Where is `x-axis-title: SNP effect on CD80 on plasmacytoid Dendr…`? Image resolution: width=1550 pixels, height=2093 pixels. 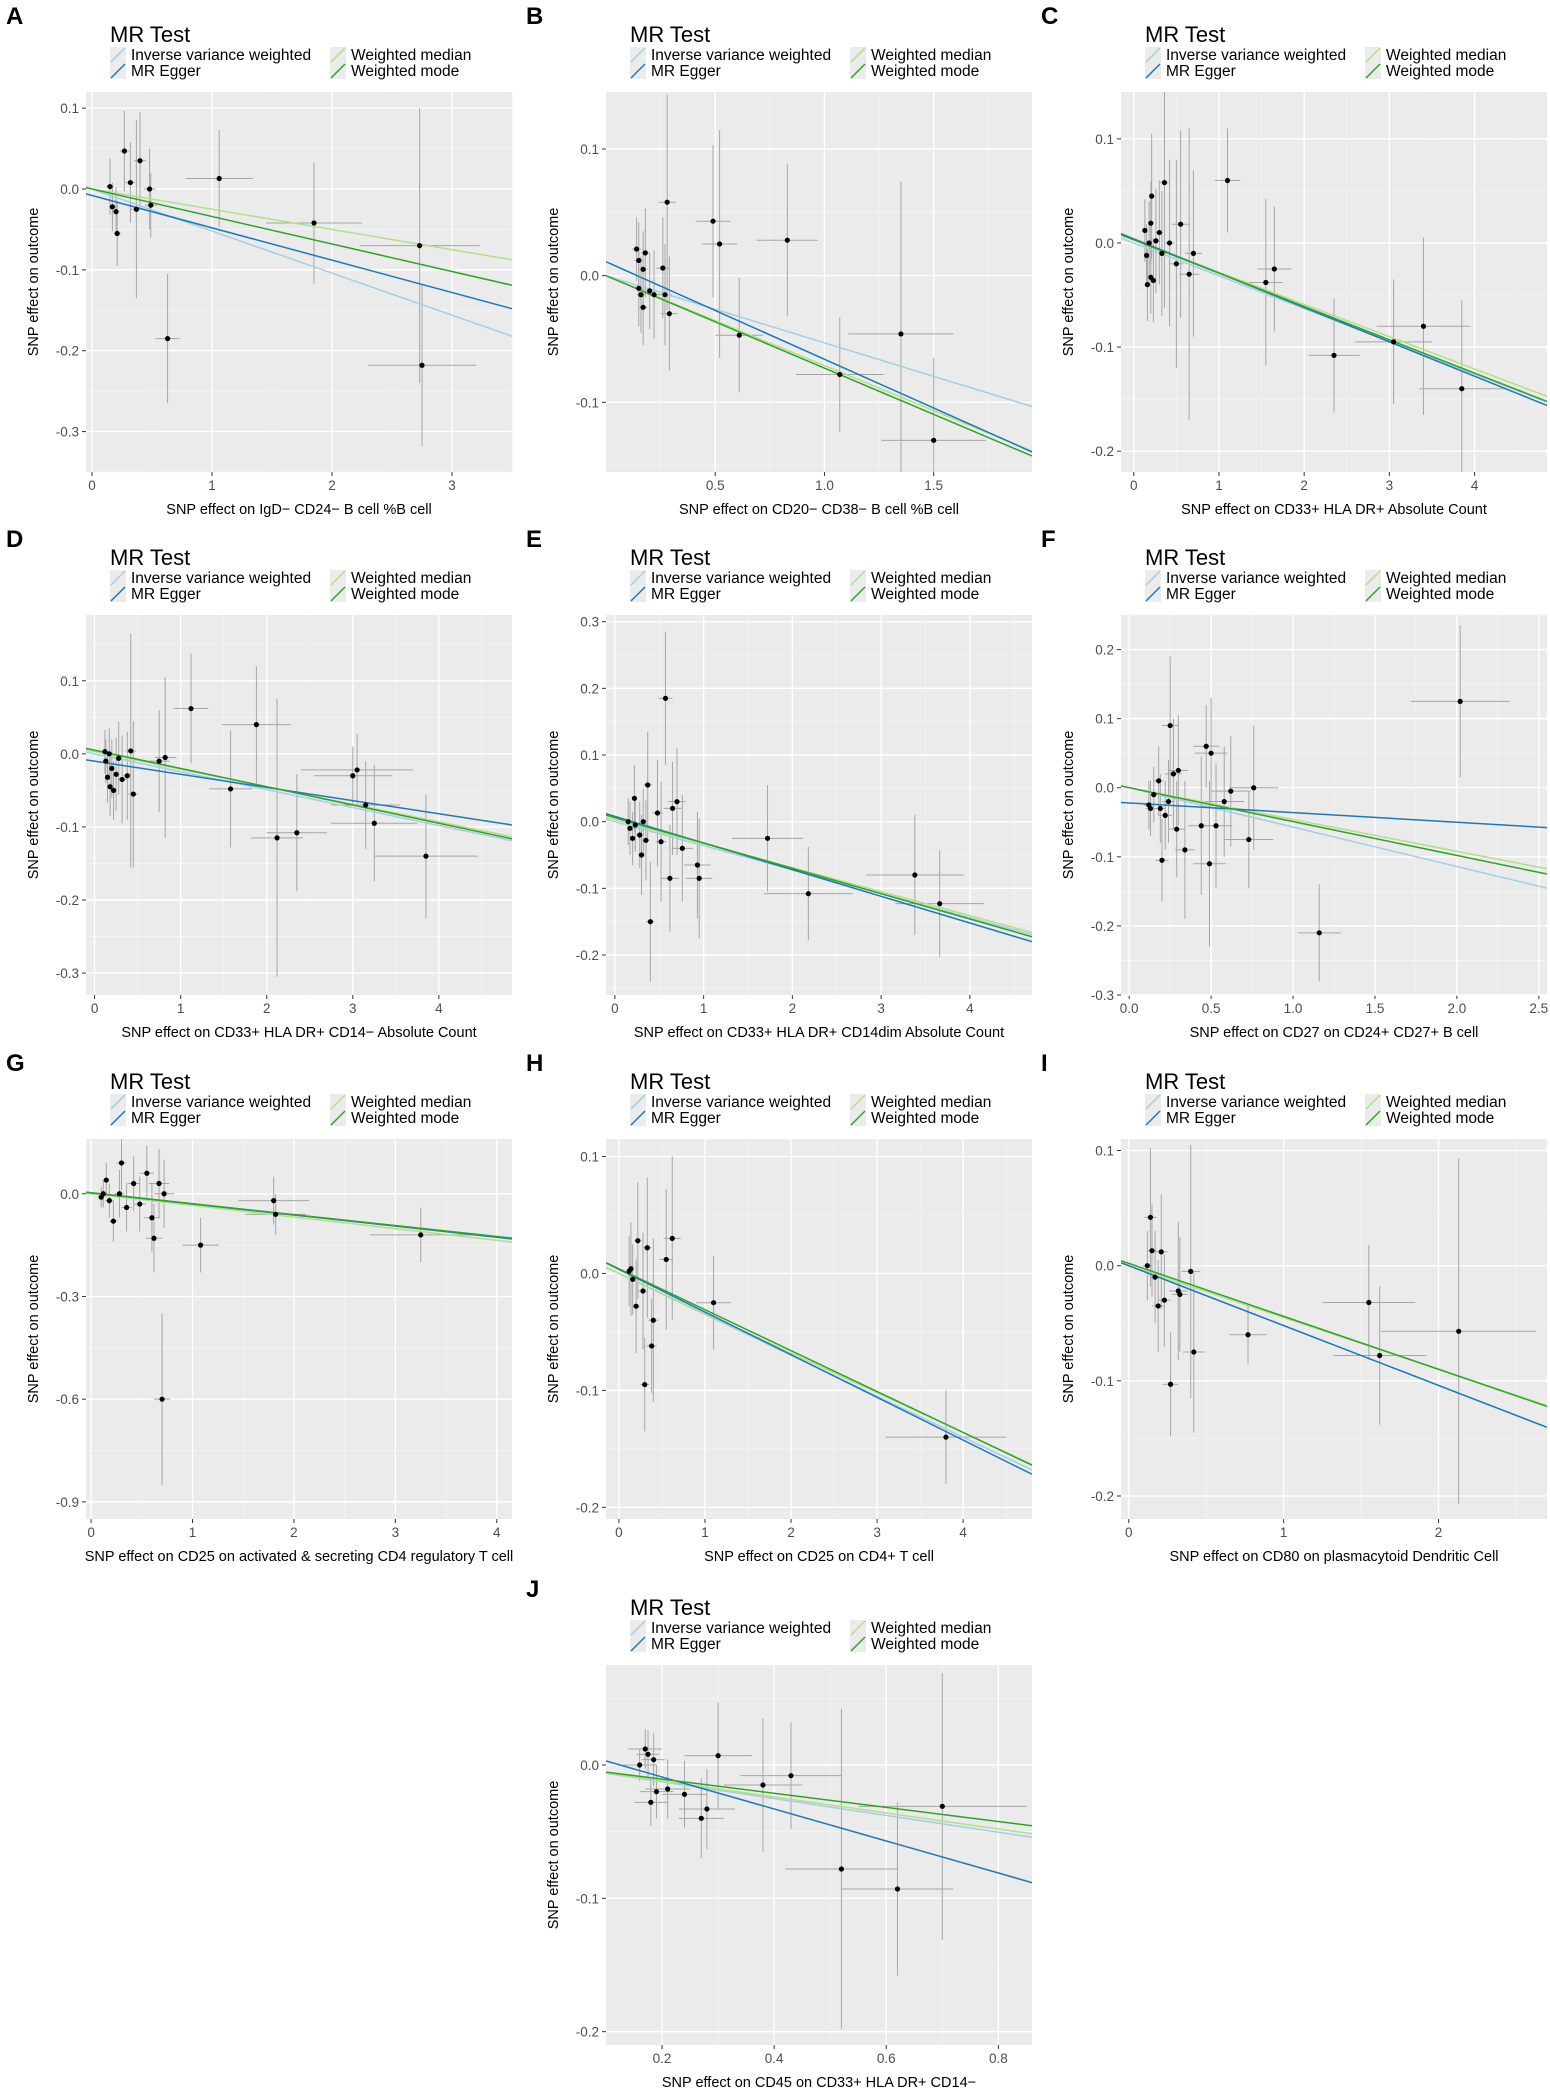 x-axis-title: SNP effect on CD80 on plasmacytoid Dendr… is located at coordinates (1333, 1557).